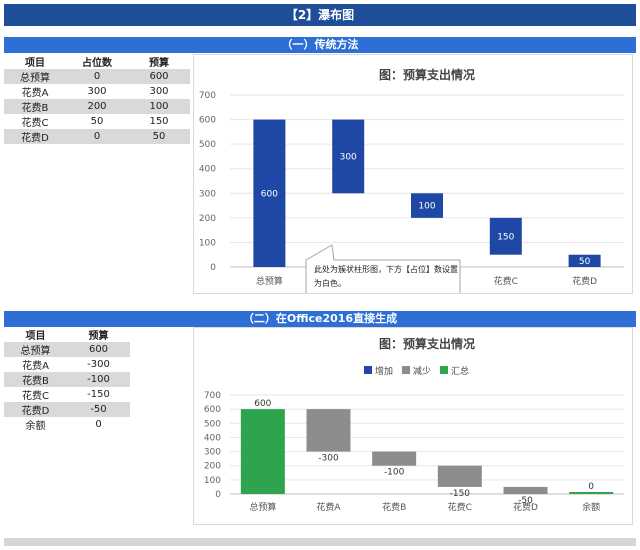 The width and height of the screenshot is (640, 550). I want to click on table-row: 花费B -100, so click(67, 379).